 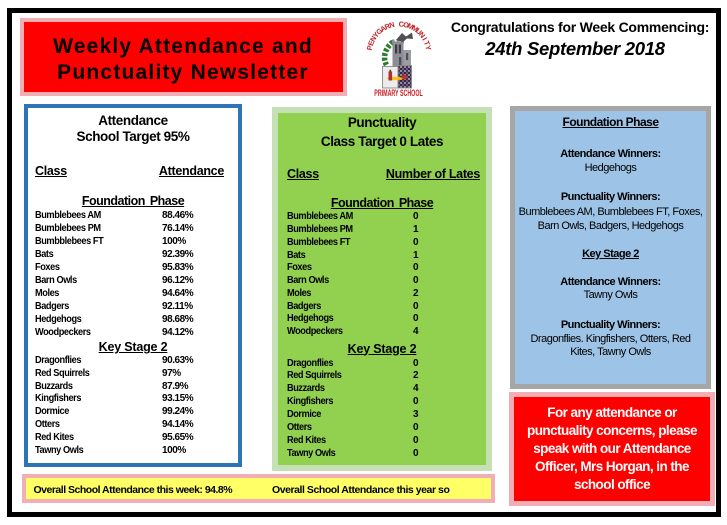 What do you see at coordinates (419, 31) in the screenshot?
I see `svg-text: U` at bounding box center [419, 31].